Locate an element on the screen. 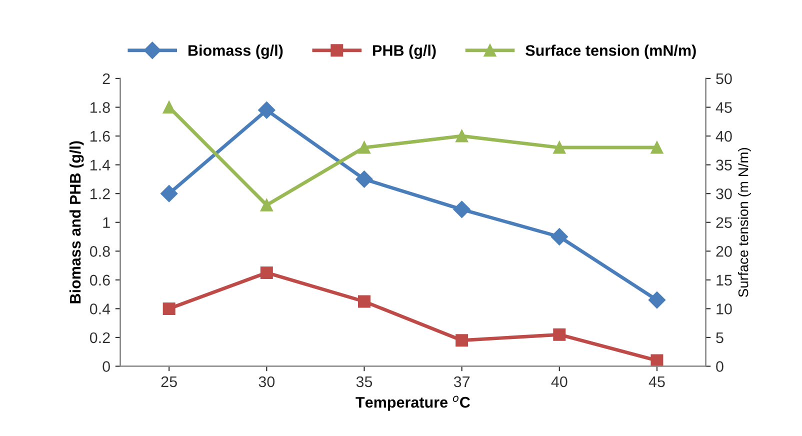 The width and height of the screenshot is (802, 436). x-tick-label: 45 is located at coordinates (656, 382).